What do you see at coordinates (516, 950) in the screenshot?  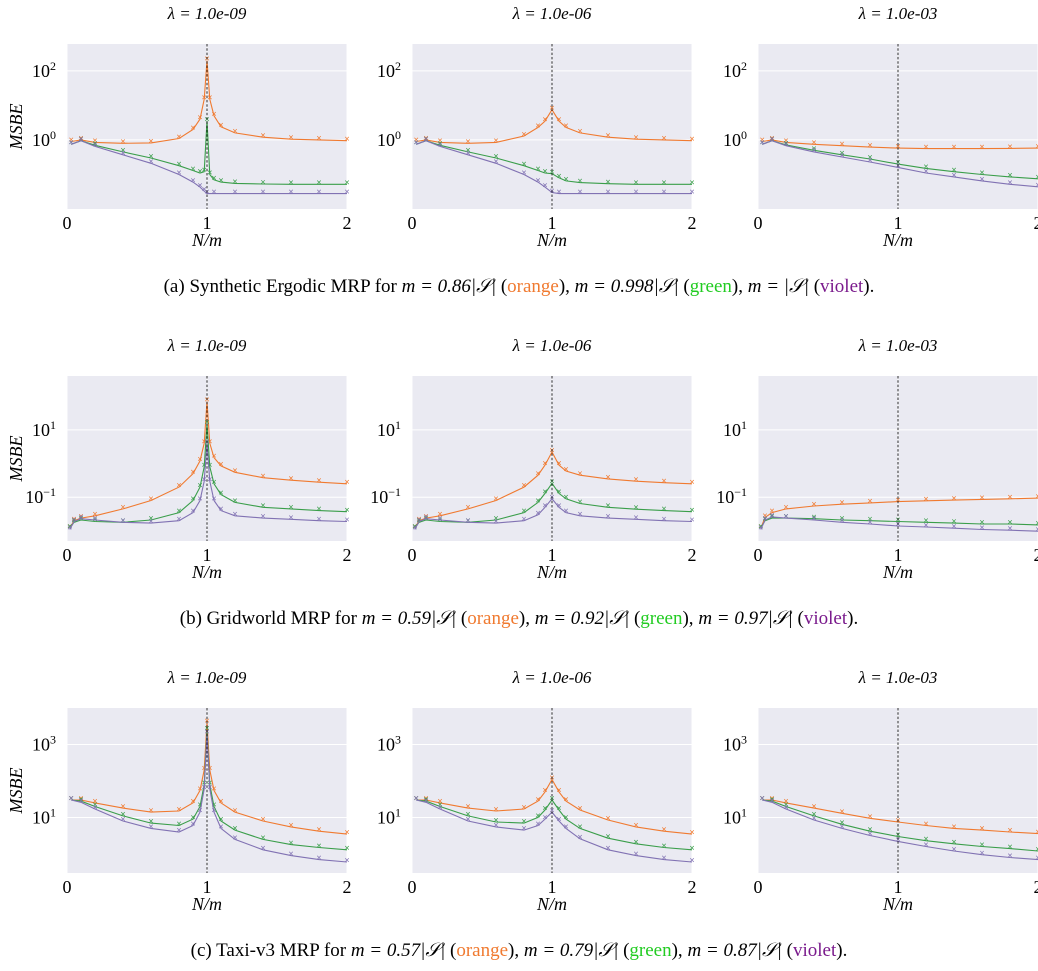 I see `caption-c-sep1: ),` at bounding box center [516, 950].